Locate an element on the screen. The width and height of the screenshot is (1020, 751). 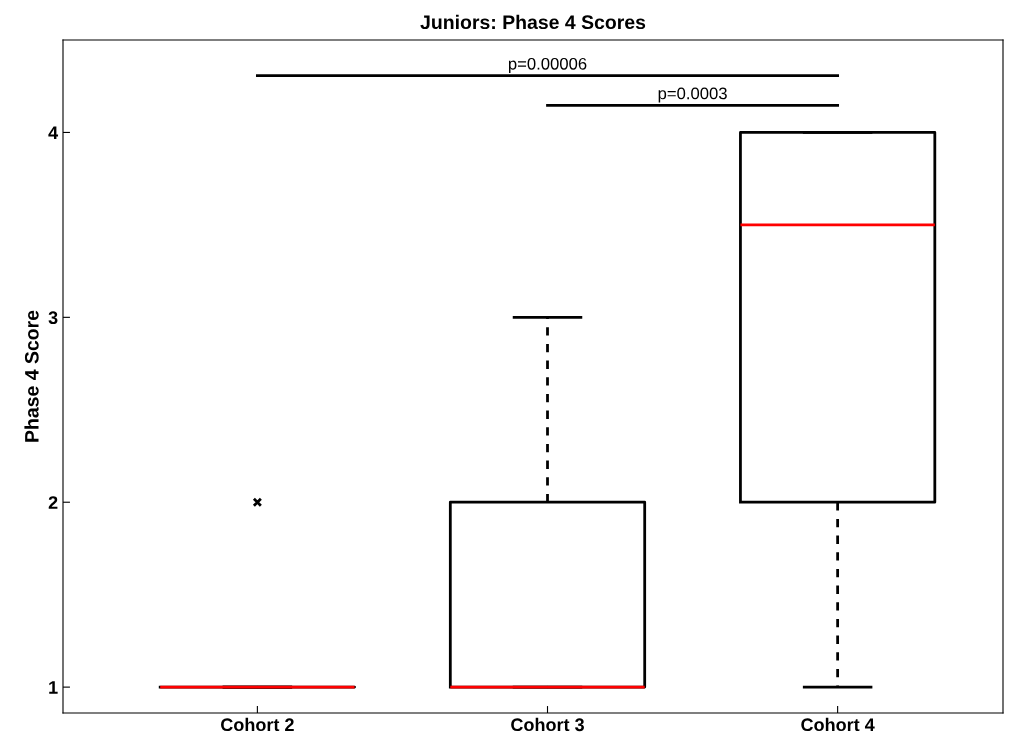
annotation: p=0.00006 is located at coordinates (547, 65).